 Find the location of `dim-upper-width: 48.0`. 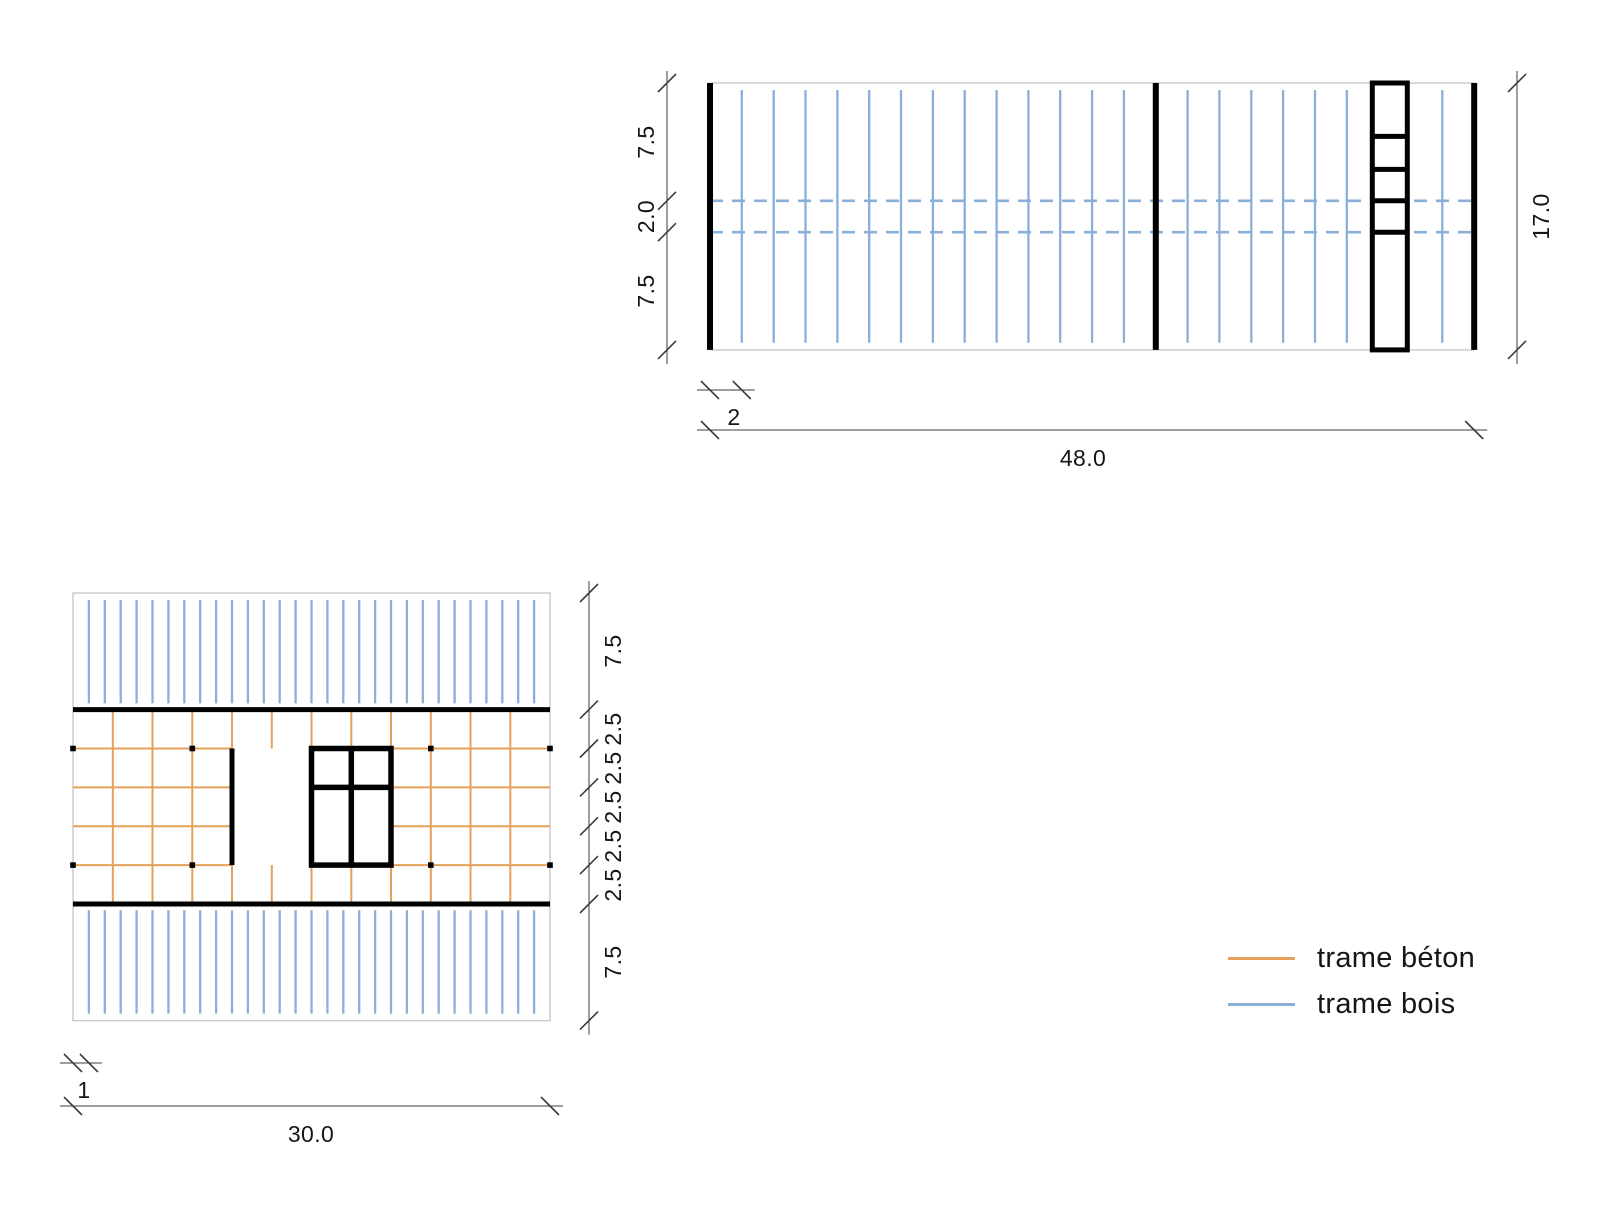

dim-upper-width: 48.0 is located at coordinates (1083, 458).